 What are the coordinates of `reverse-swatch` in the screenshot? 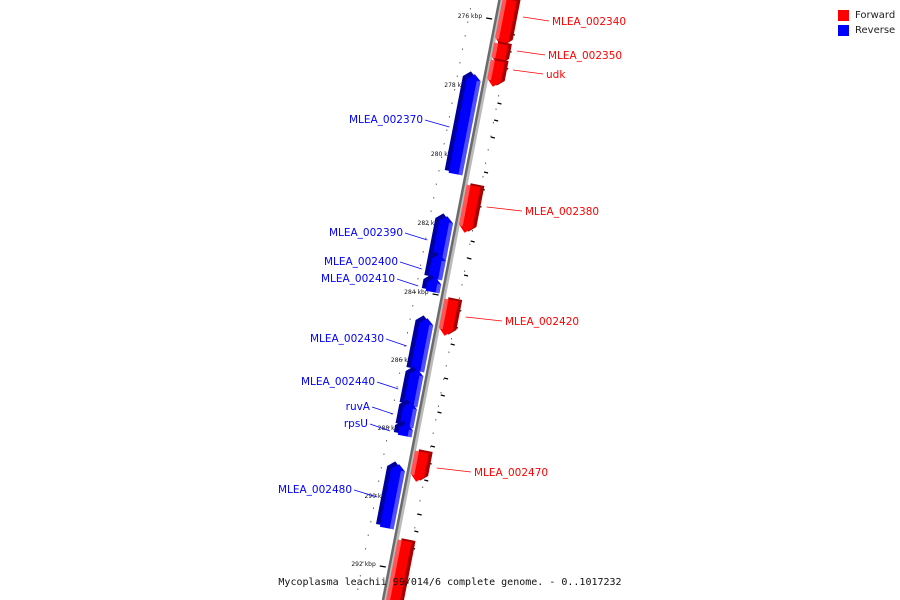 It's located at (843, 30).